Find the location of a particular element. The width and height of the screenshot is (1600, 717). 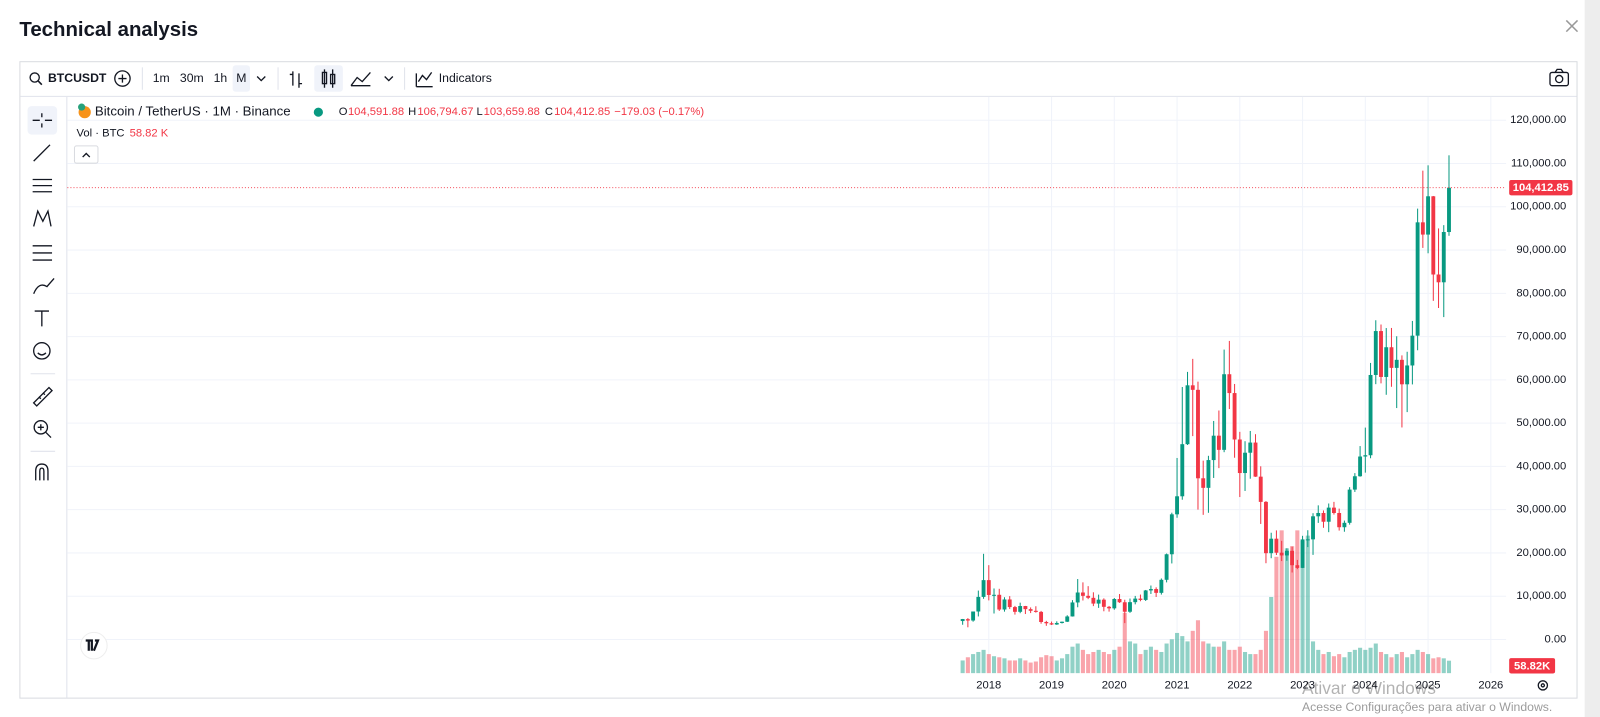

x-tick-label: 2023 is located at coordinates (1302, 685).